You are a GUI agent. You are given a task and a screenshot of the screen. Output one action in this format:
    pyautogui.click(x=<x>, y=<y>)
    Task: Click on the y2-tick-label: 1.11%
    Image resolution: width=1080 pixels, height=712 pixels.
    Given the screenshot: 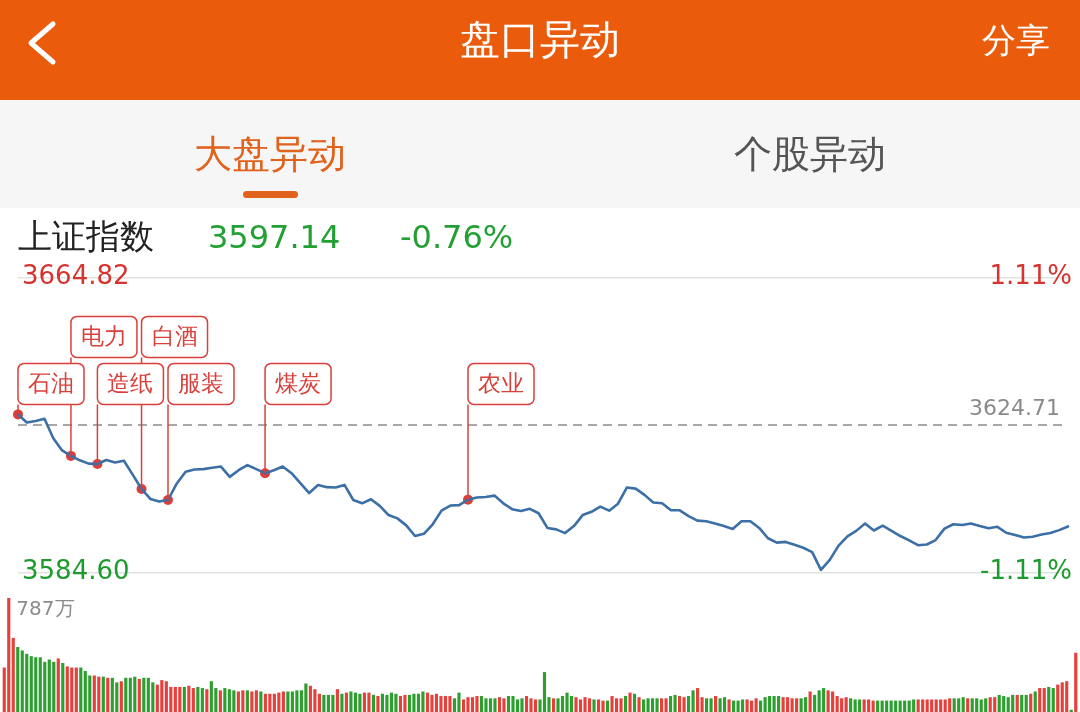 What is the action you would take?
    pyautogui.click(x=1030, y=275)
    